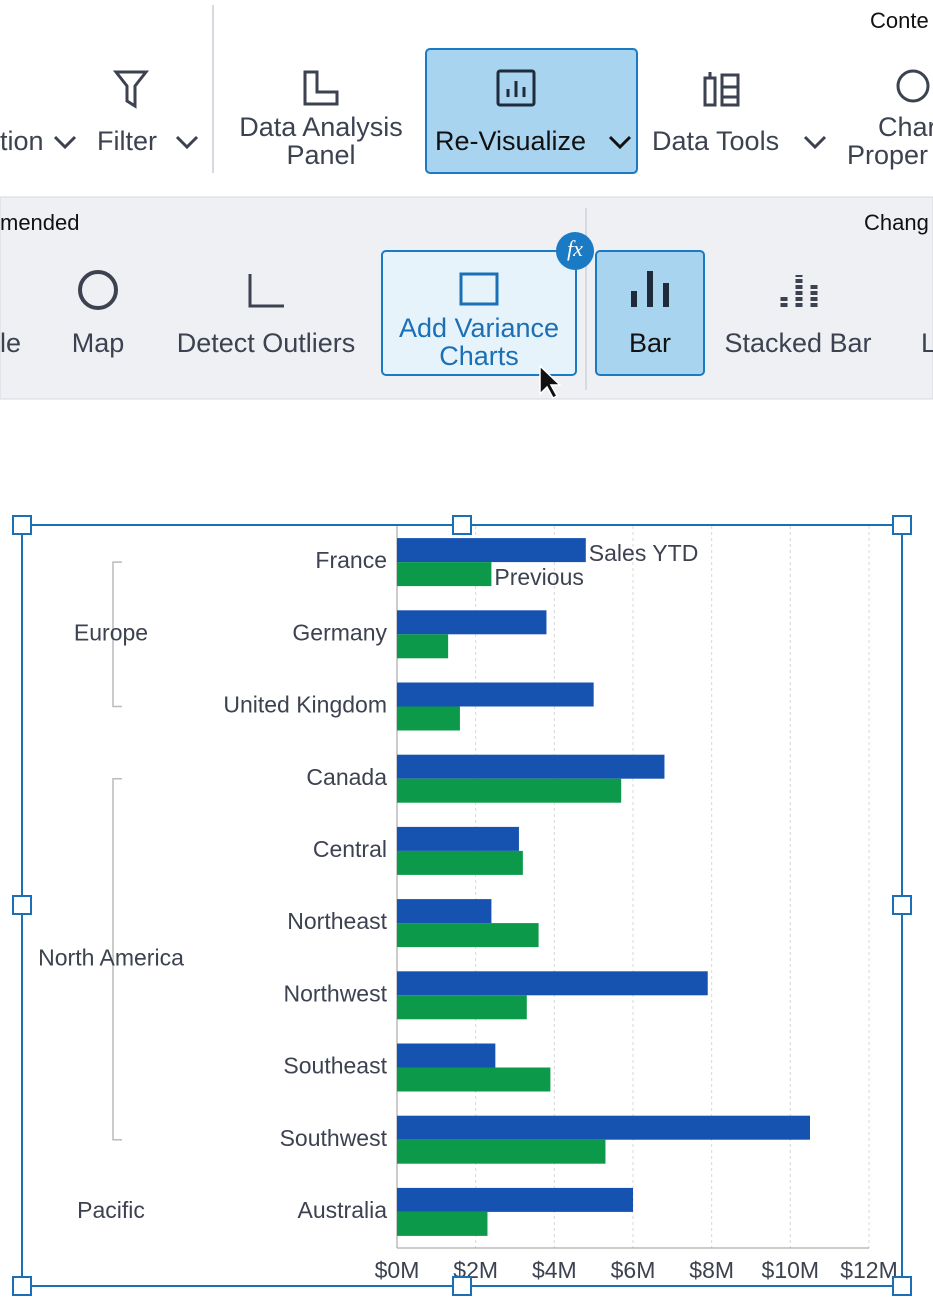 The height and width of the screenshot is (1309, 933). Describe the element at coordinates (397, 1270) in the screenshot. I see `x-tick-label: $0M` at that location.